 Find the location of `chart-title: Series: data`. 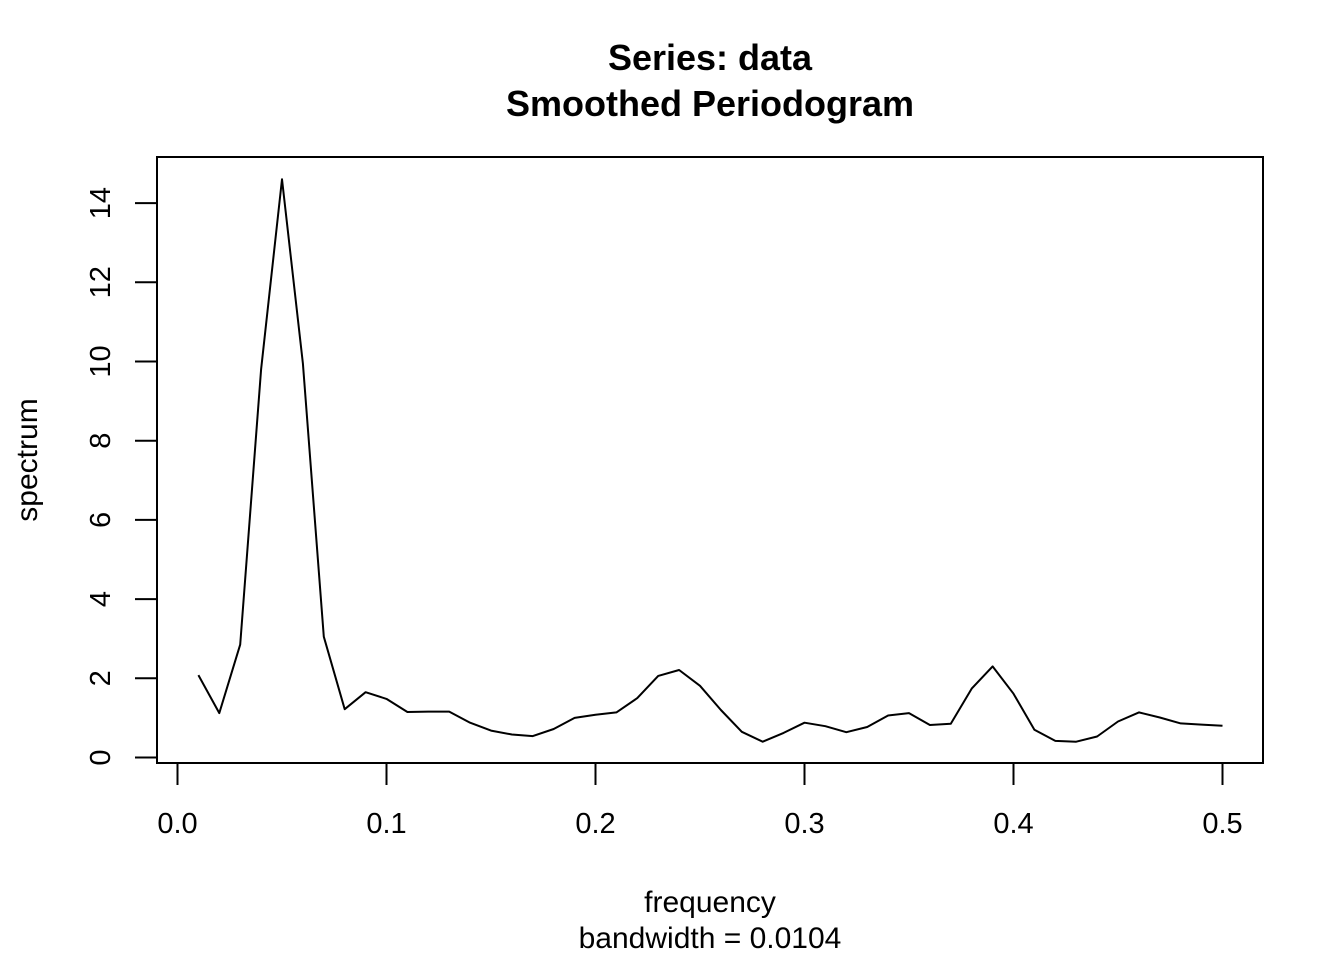

chart-title: Series: data is located at coordinates (710, 57).